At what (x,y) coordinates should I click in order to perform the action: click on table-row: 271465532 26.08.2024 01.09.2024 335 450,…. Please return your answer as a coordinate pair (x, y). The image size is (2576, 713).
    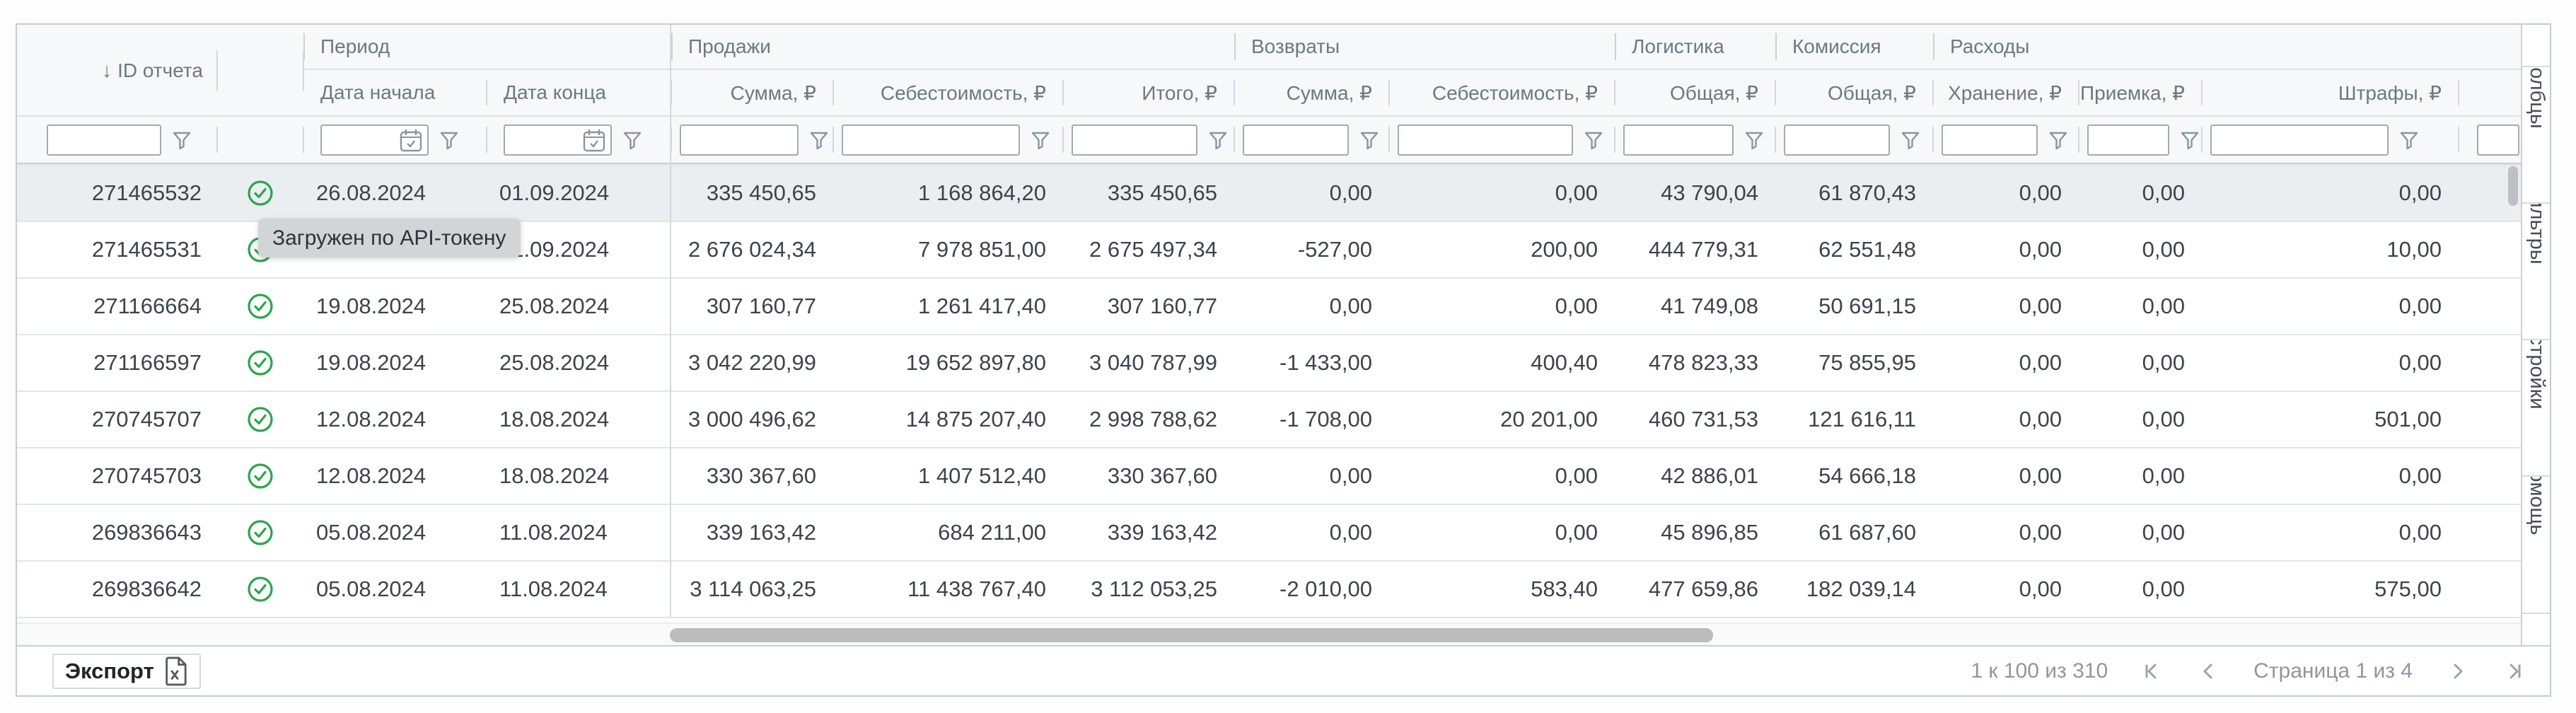
    Looking at the image, I should click on (1269, 193).